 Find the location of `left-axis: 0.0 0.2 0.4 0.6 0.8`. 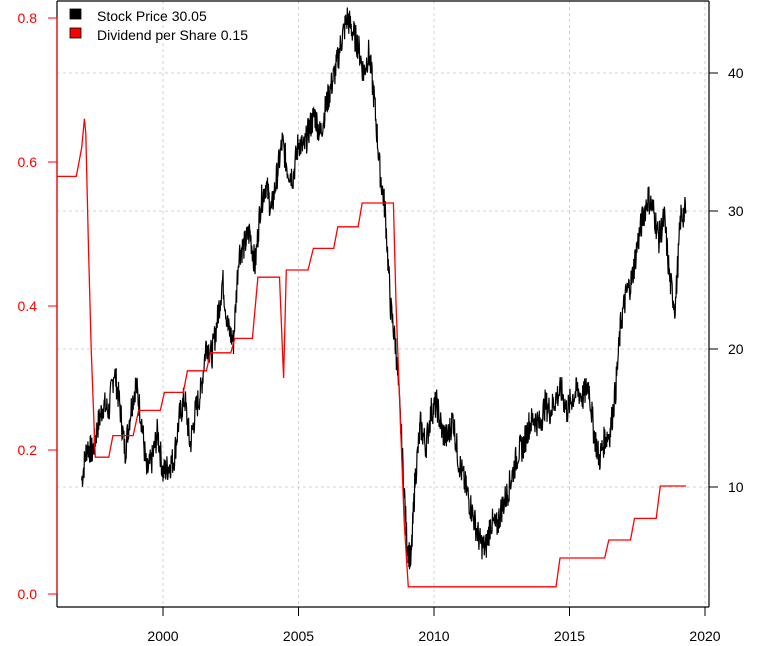

left-axis: 0.0 0.2 0.4 0.6 0.8 is located at coordinates (37, 306).